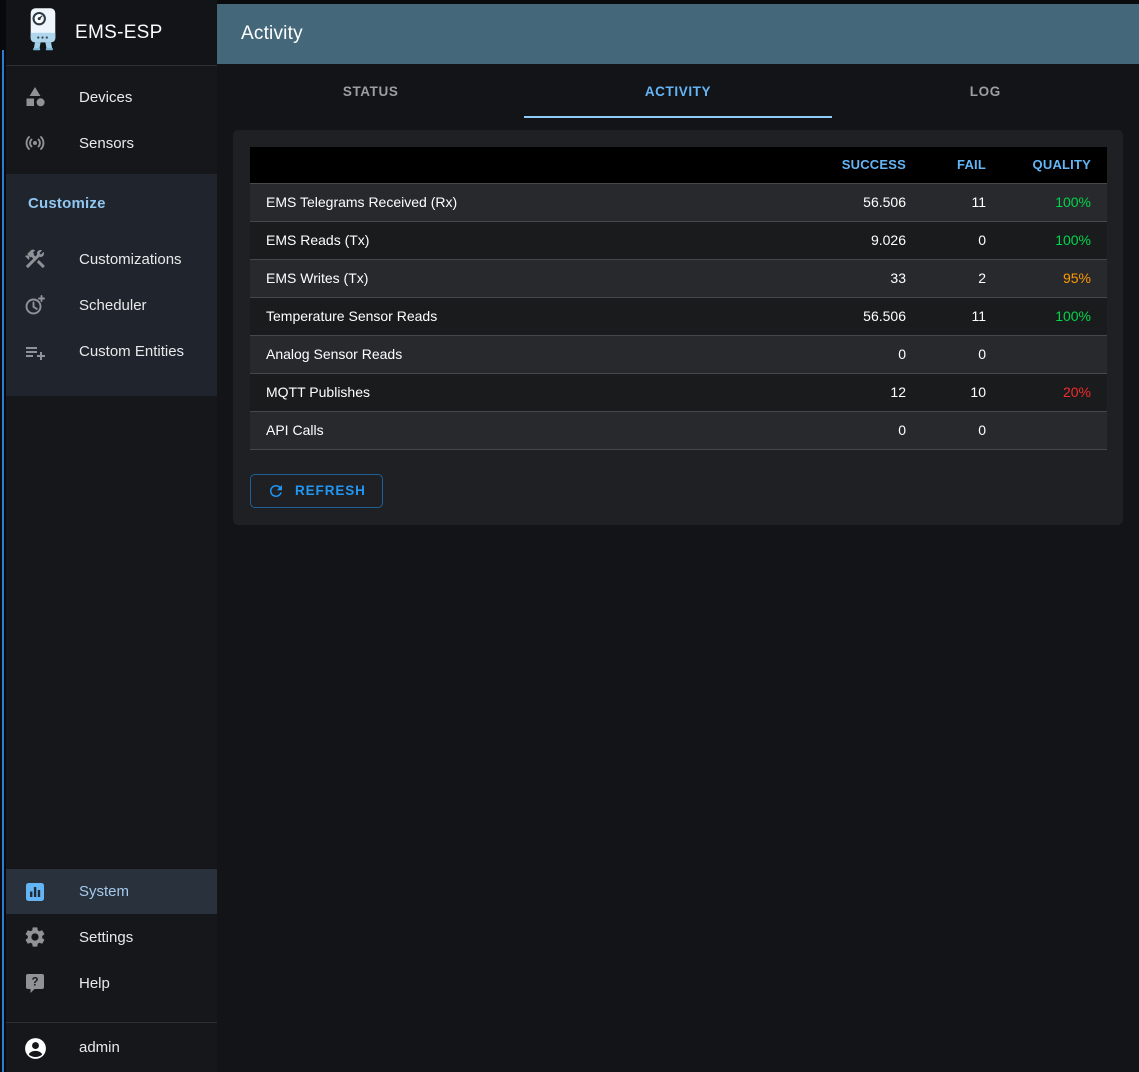 The height and width of the screenshot is (1072, 1139). I want to click on cell-success: 12, so click(864, 392).